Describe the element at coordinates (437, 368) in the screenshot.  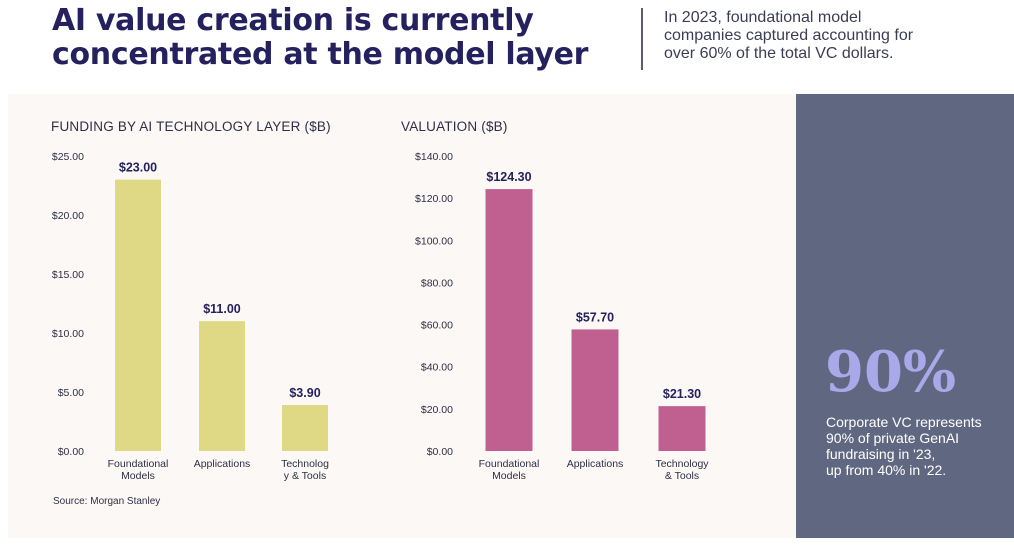
I see `valuation-ytick-label: $40.00` at that location.